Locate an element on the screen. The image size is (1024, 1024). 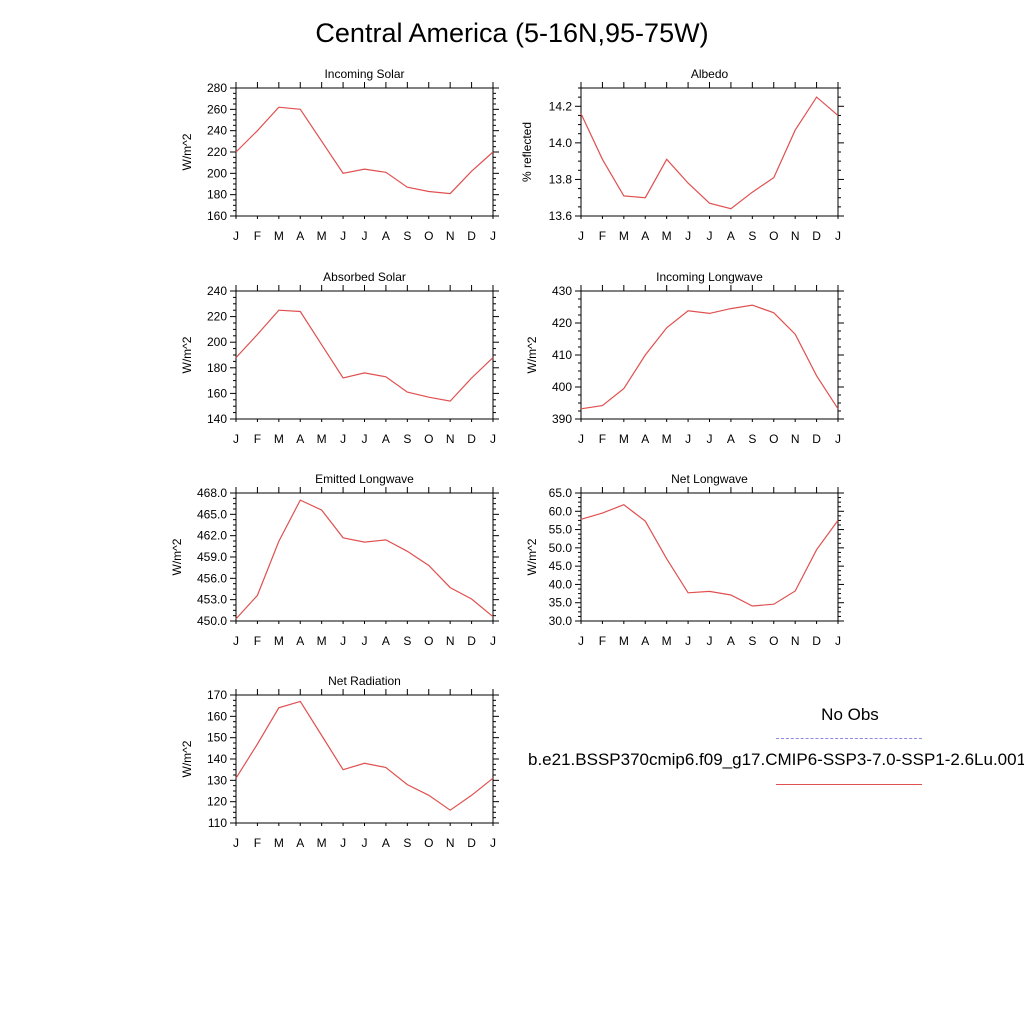
albedo-series-line is located at coordinates (709, 153).